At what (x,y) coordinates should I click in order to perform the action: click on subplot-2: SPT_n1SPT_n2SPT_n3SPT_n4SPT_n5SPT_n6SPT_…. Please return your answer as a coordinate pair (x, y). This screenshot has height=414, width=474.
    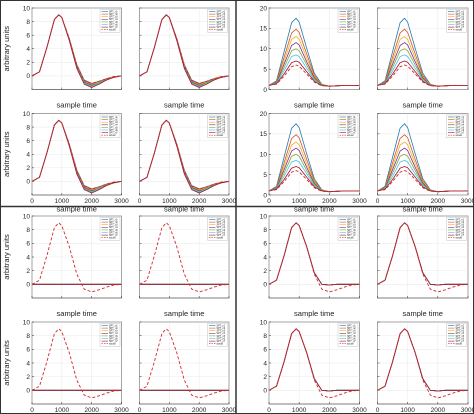
    Looking at the image, I should click on (423, 48).